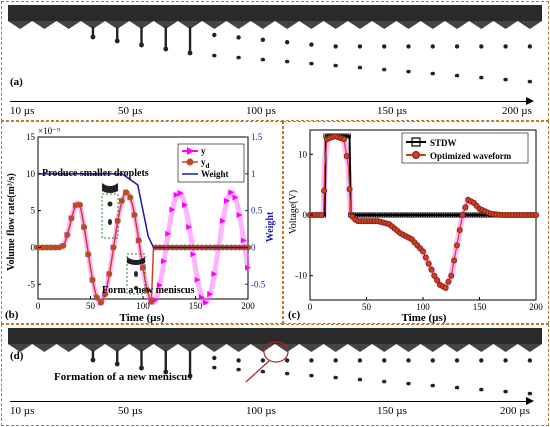 The image size is (550, 427). I want to click on legend-entry-stdw: STDW, so click(443, 143).